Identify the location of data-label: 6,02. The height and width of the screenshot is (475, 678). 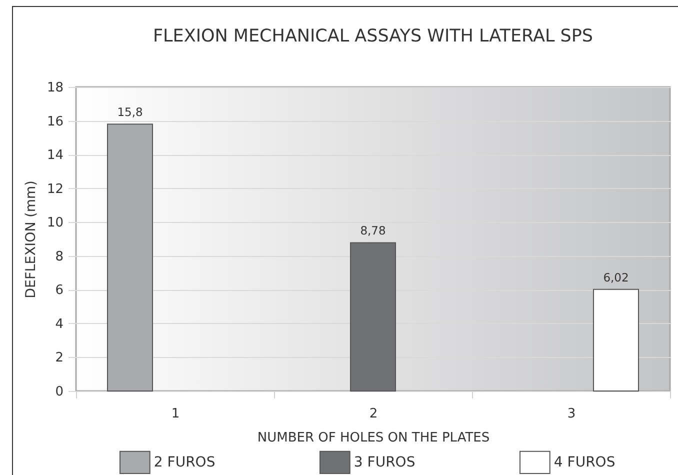
(616, 277).